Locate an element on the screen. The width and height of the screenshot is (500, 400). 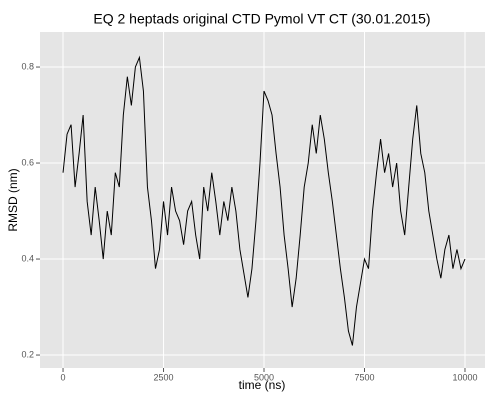
x-tick-label: 2500 is located at coordinates (164, 377).